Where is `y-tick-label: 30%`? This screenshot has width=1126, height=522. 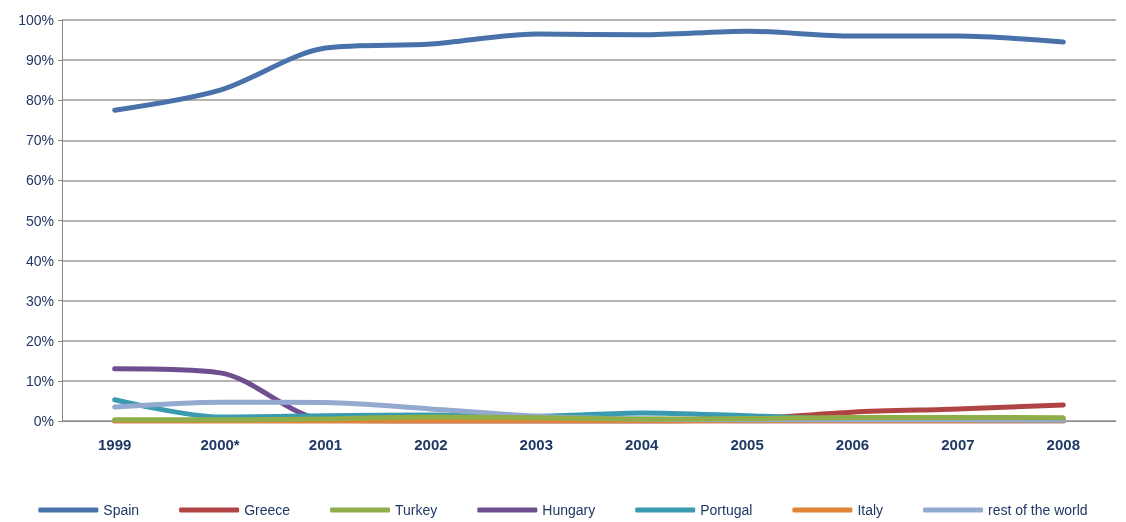 y-tick-label: 30% is located at coordinates (39, 300).